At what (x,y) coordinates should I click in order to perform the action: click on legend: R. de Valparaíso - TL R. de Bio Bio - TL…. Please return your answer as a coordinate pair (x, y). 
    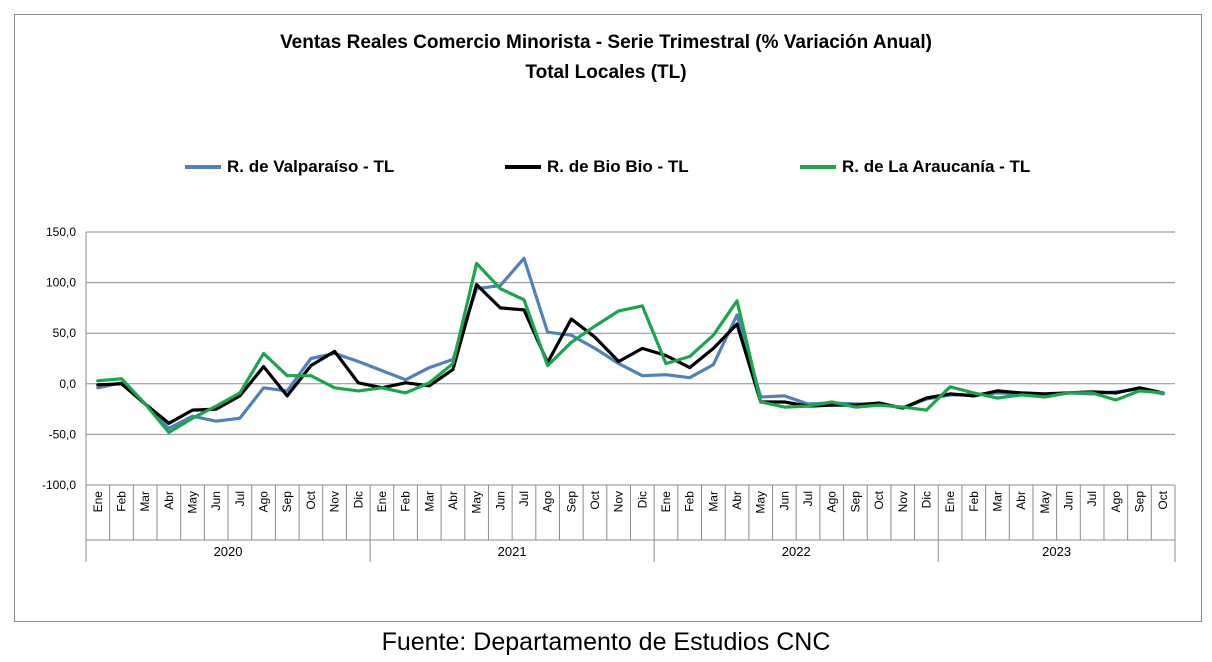
    Looking at the image, I should click on (606, 168).